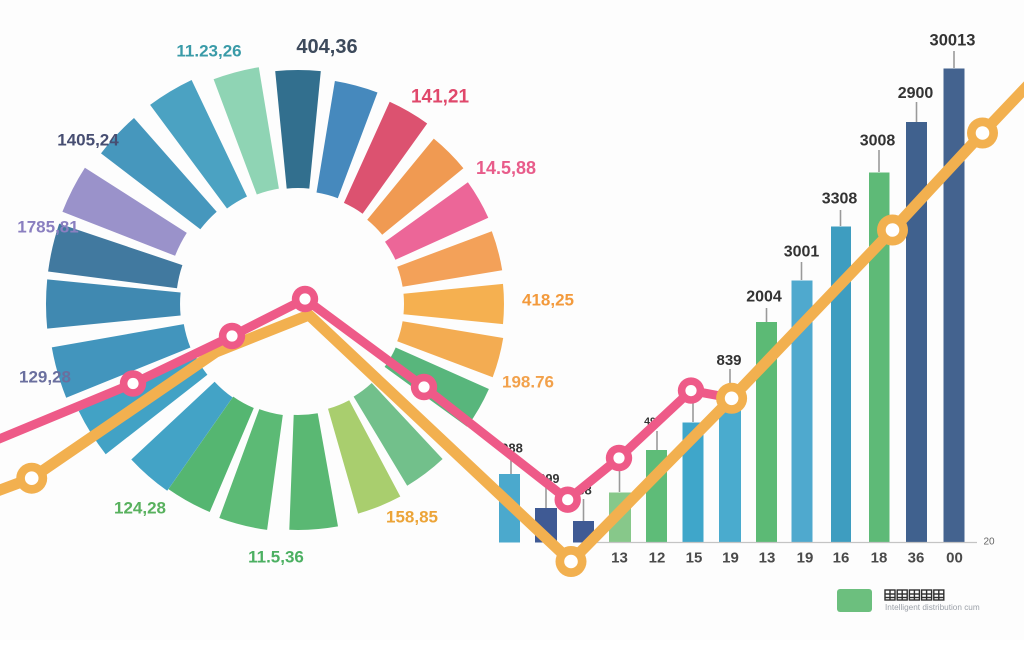 This screenshot has height=645, width=1024. What do you see at coordinates (879, 558) in the screenshot?
I see `svg-text: 18` at bounding box center [879, 558].